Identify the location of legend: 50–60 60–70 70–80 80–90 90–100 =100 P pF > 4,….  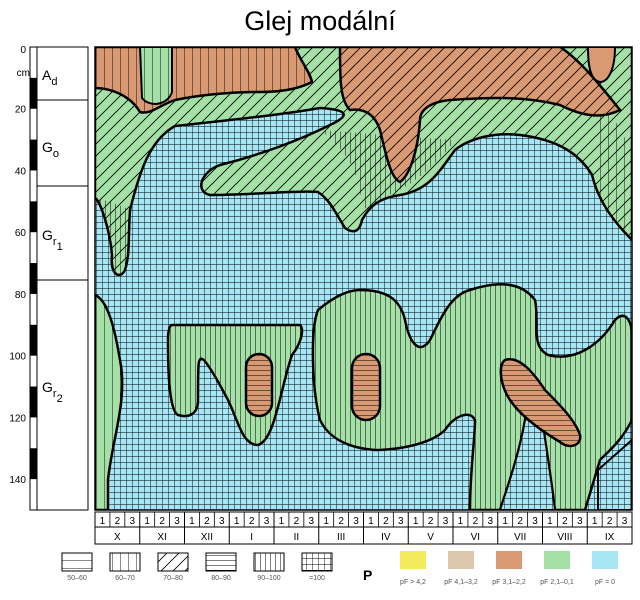
(339, 568).